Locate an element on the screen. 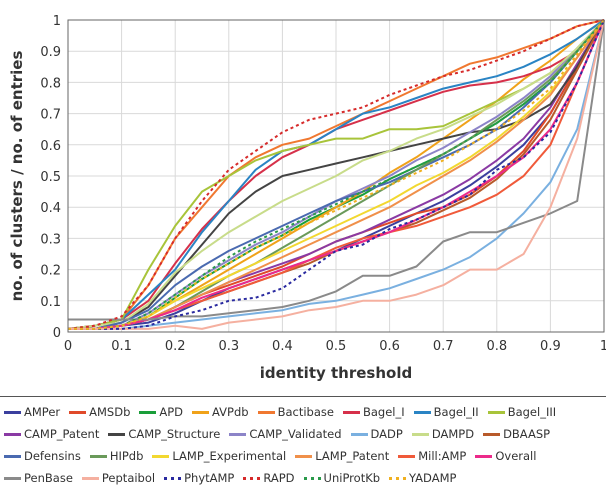  legend-item-camp-validated: CAMP_Validated is located at coordinates (285, 434).